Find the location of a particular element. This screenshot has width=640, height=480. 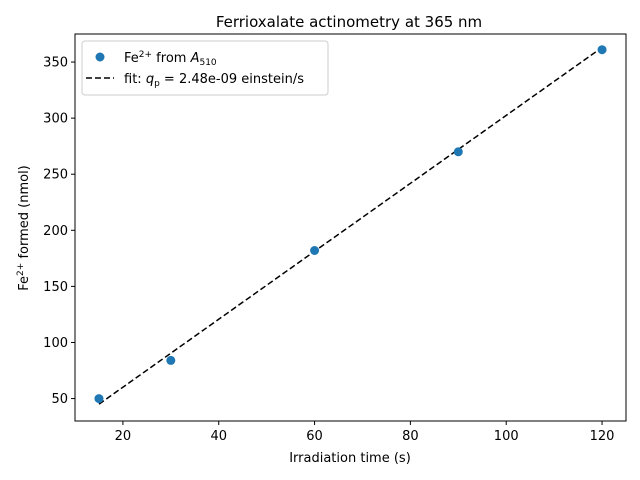

legend-data-mid: from is located at coordinates (171, 58).